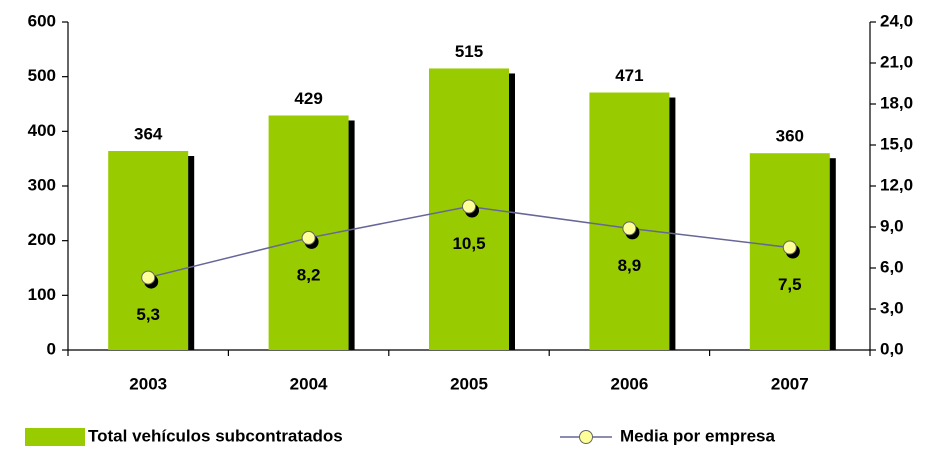 The width and height of the screenshot is (940, 450). What do you see at coordinates (630, 265) in the screenshot?
I see `line-label: 8,9` at bounding box center [630, 265].